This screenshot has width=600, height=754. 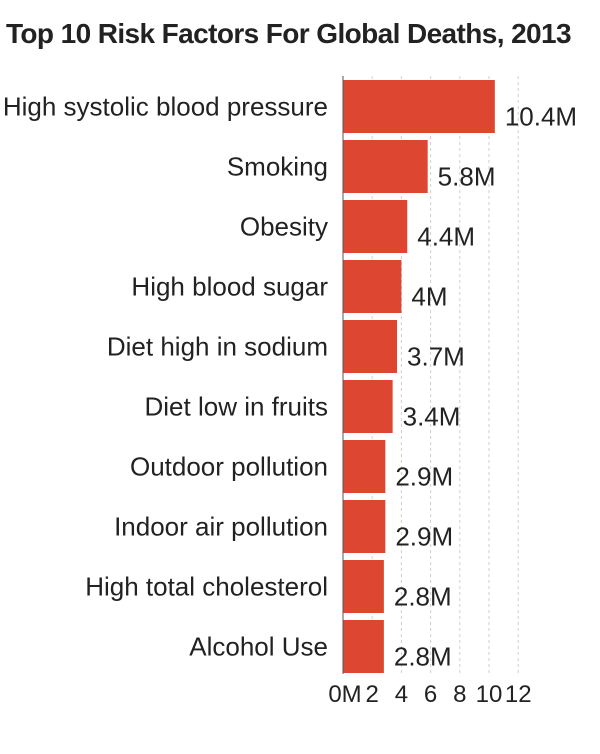 I want to click on x-tick-label: 0M, so click(x=344, y=694).